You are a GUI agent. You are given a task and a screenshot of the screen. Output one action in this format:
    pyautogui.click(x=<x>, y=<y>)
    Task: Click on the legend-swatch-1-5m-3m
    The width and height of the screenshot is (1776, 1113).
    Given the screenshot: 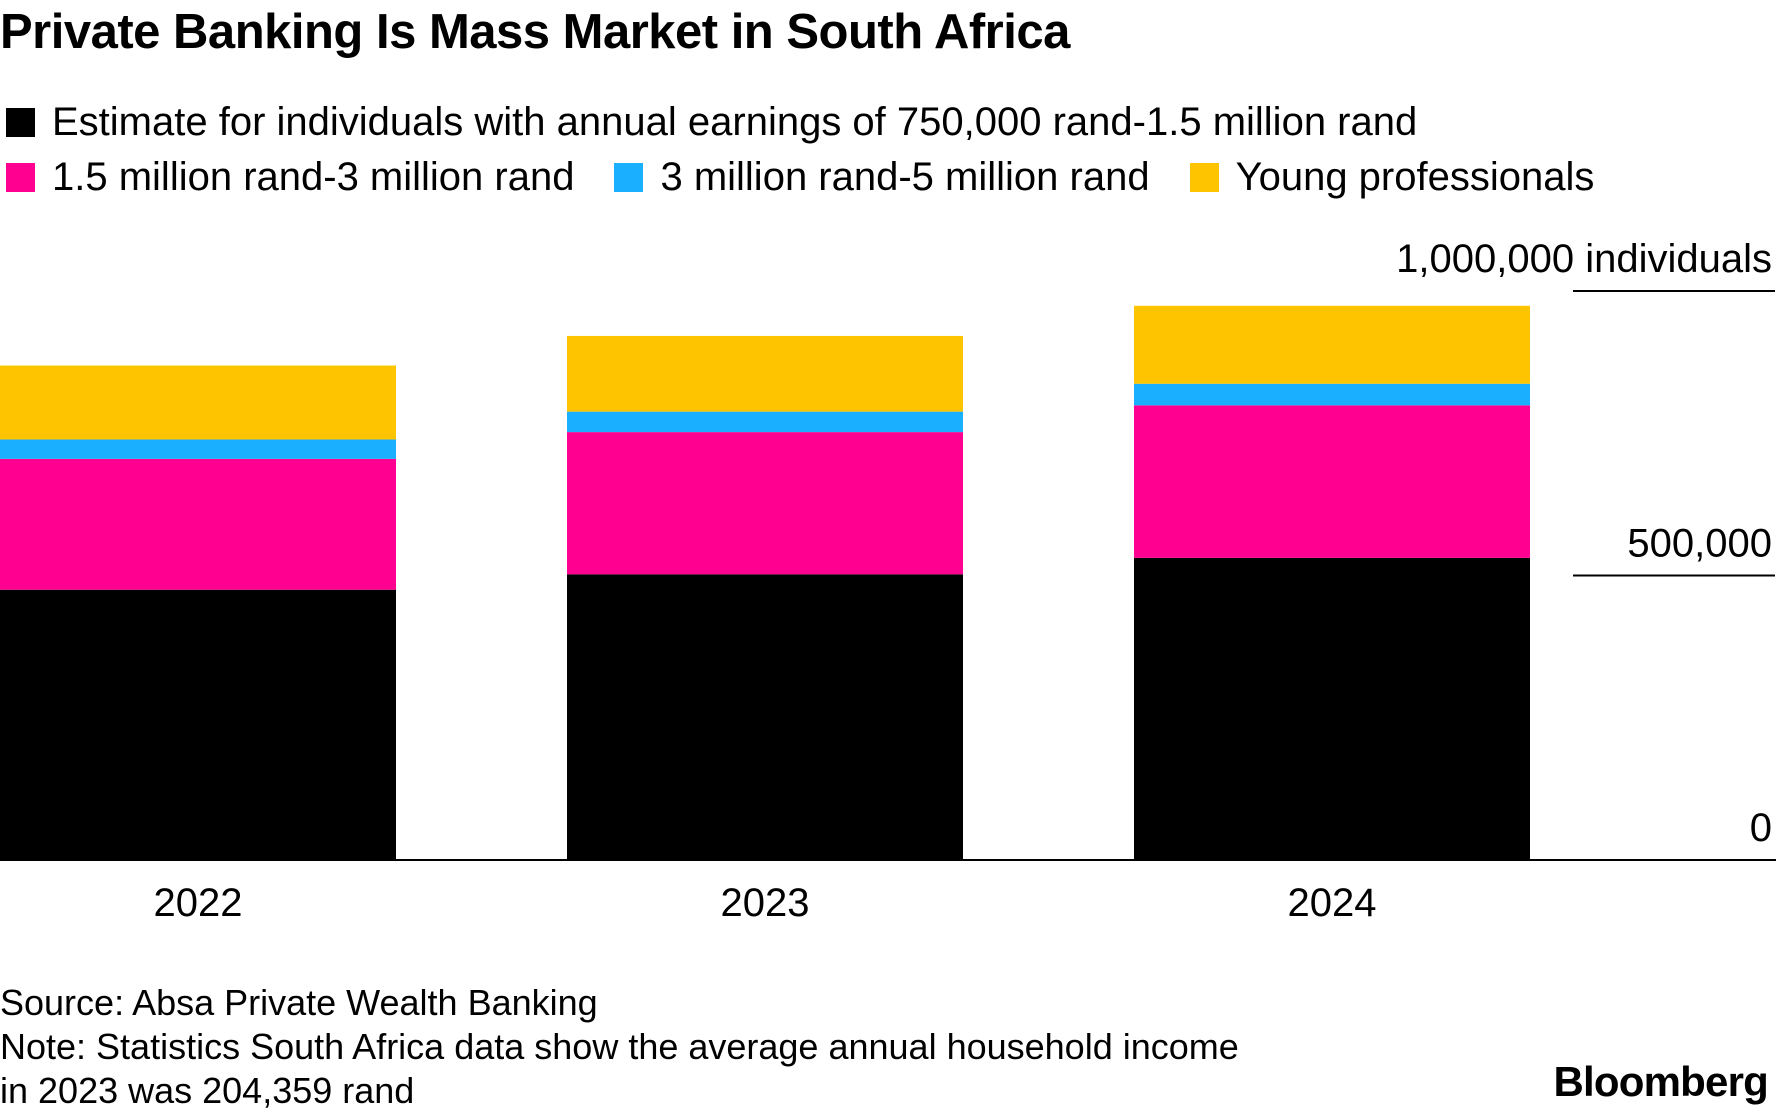 What is the action you would take?
    pyautogui.click(x=20, y=177)
    